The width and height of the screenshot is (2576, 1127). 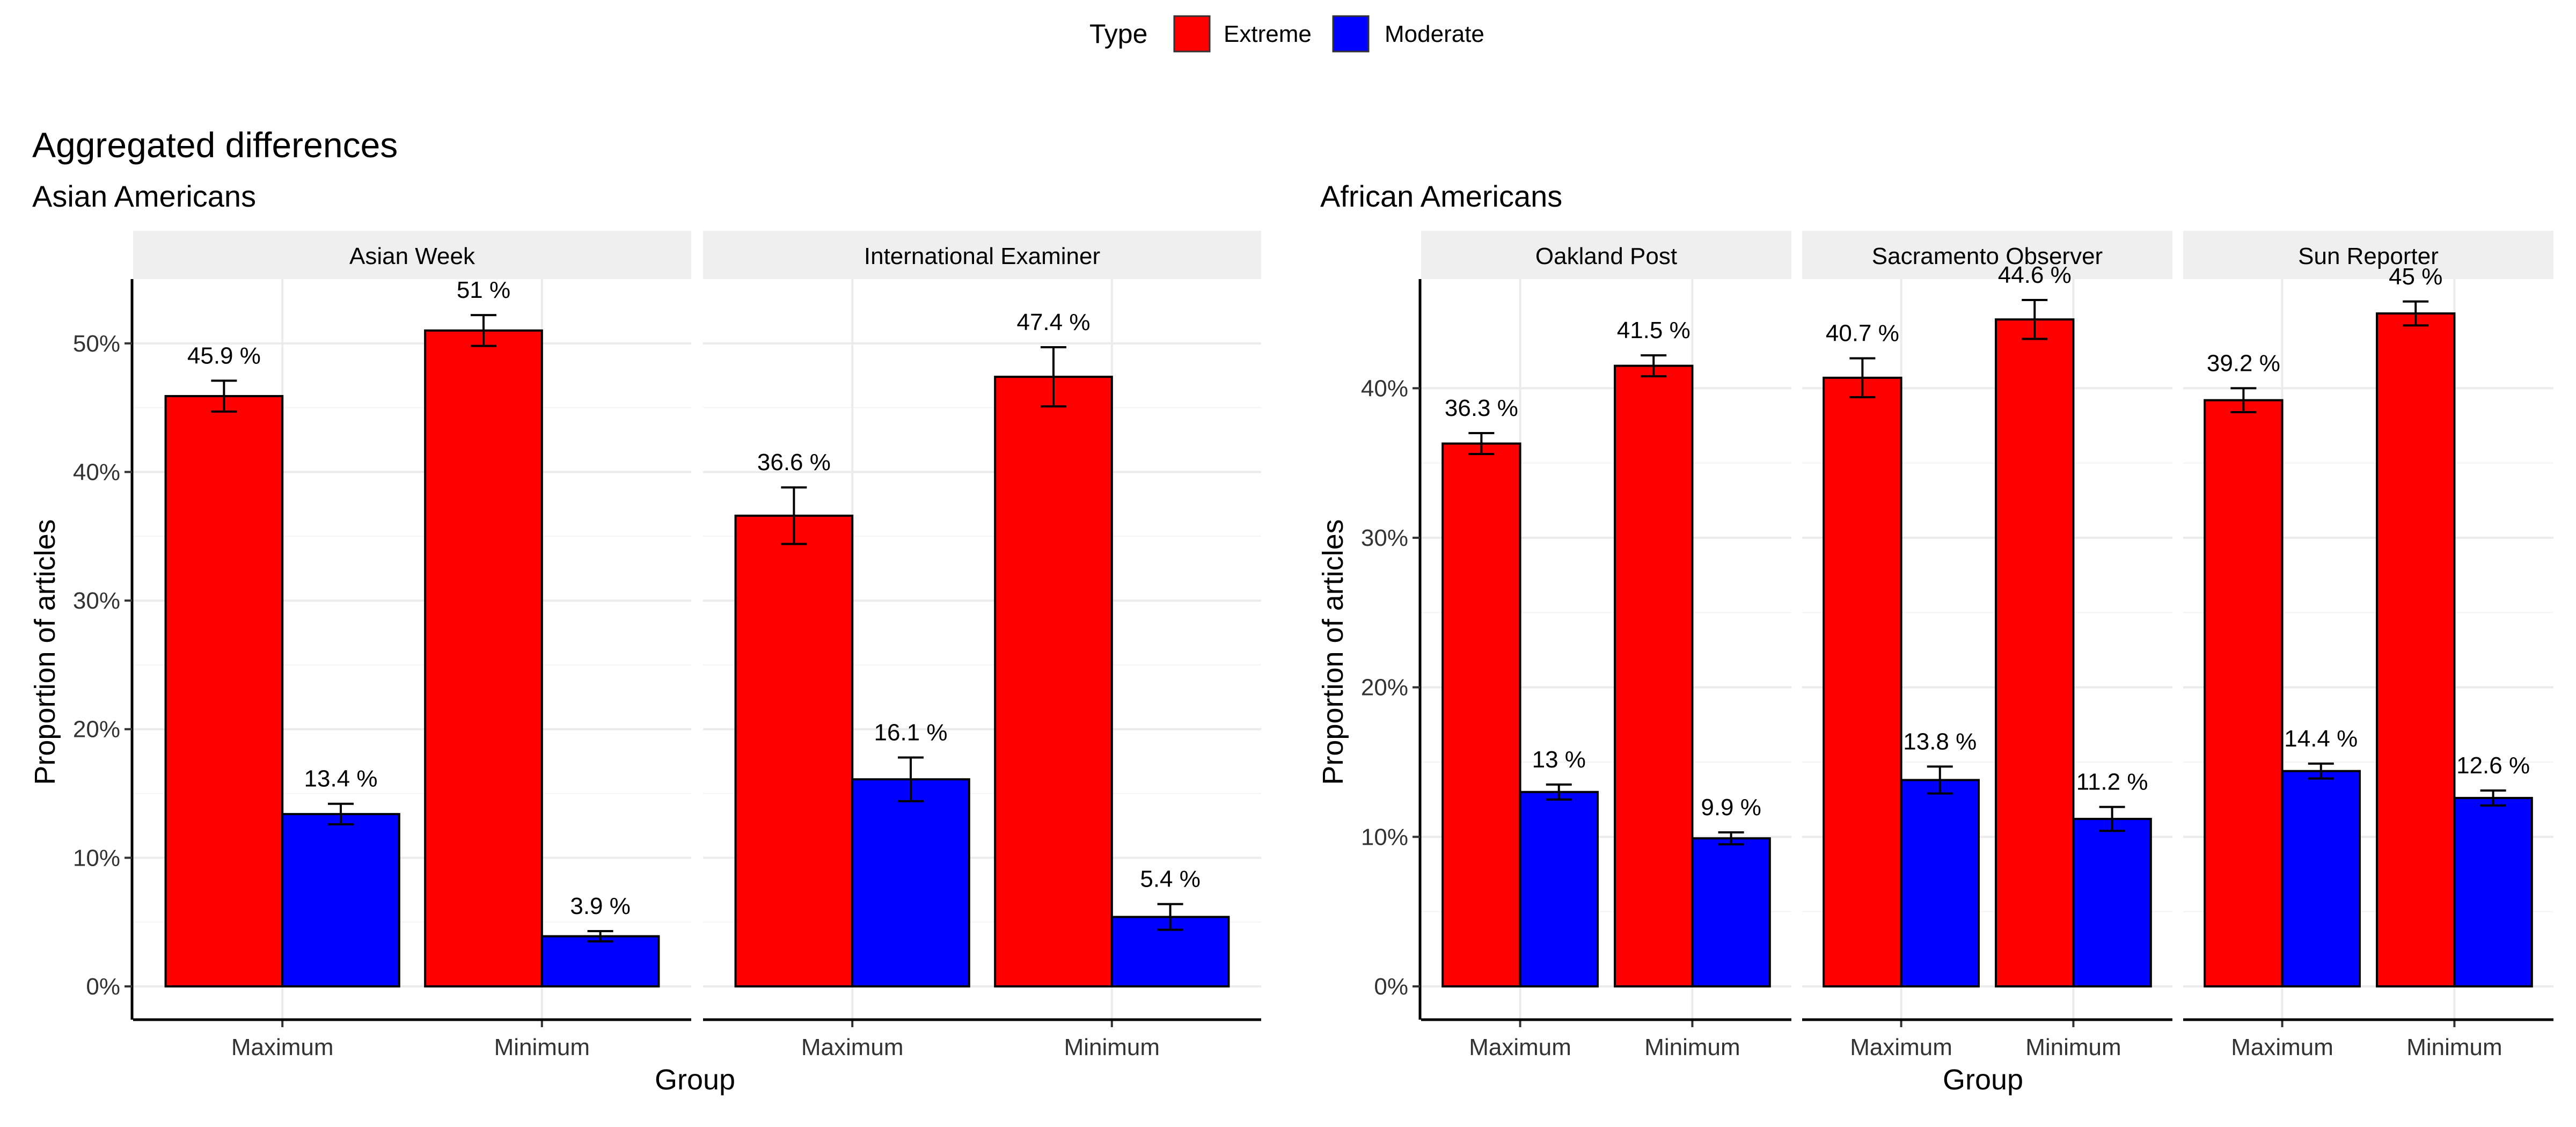 What do you see at coordinates (45, 652) in the screenshot?
I see `y-axis-title-asian: Proportion of articles` at bounding box center [45, 652].